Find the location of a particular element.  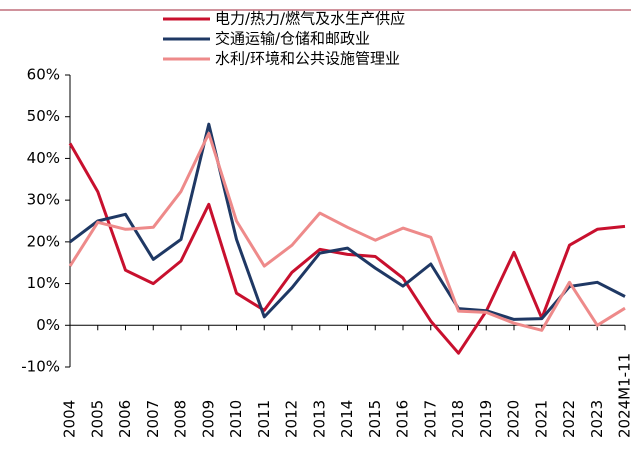

x-tick-label: 2016 is located at coordinates (403, 419).